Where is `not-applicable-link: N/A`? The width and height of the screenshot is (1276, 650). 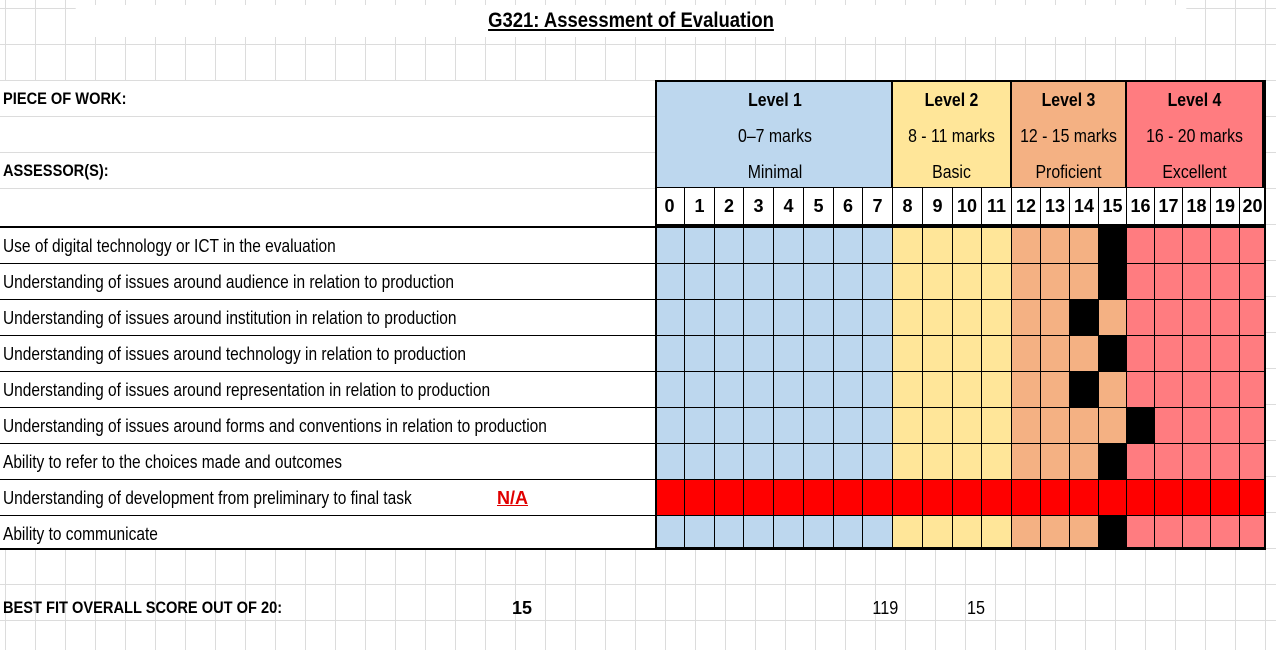
not-applicable-link: N/A is located at coordinates (512, 498).